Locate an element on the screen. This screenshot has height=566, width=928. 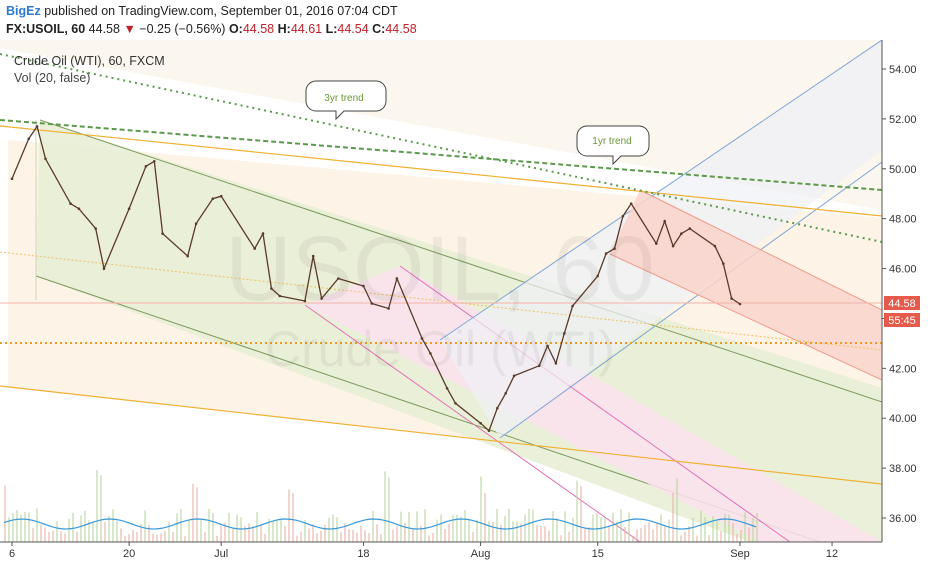
time-axis: 6 20 Jul 18 Aug 15 Sep 12 is located at coordinates (423, 551).